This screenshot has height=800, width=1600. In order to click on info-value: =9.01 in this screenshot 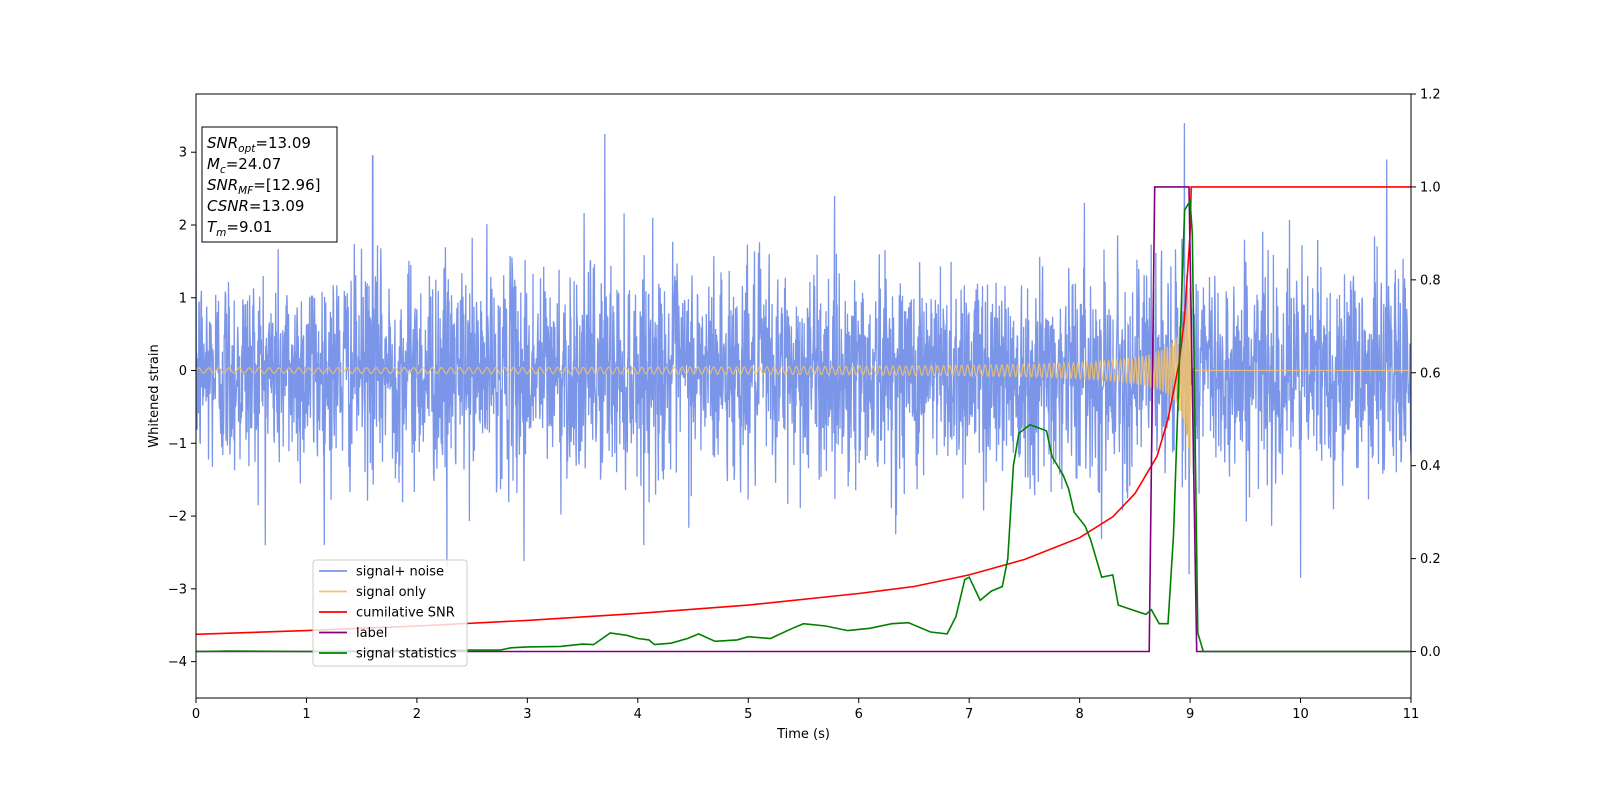, I will do `click(249, 227)`.